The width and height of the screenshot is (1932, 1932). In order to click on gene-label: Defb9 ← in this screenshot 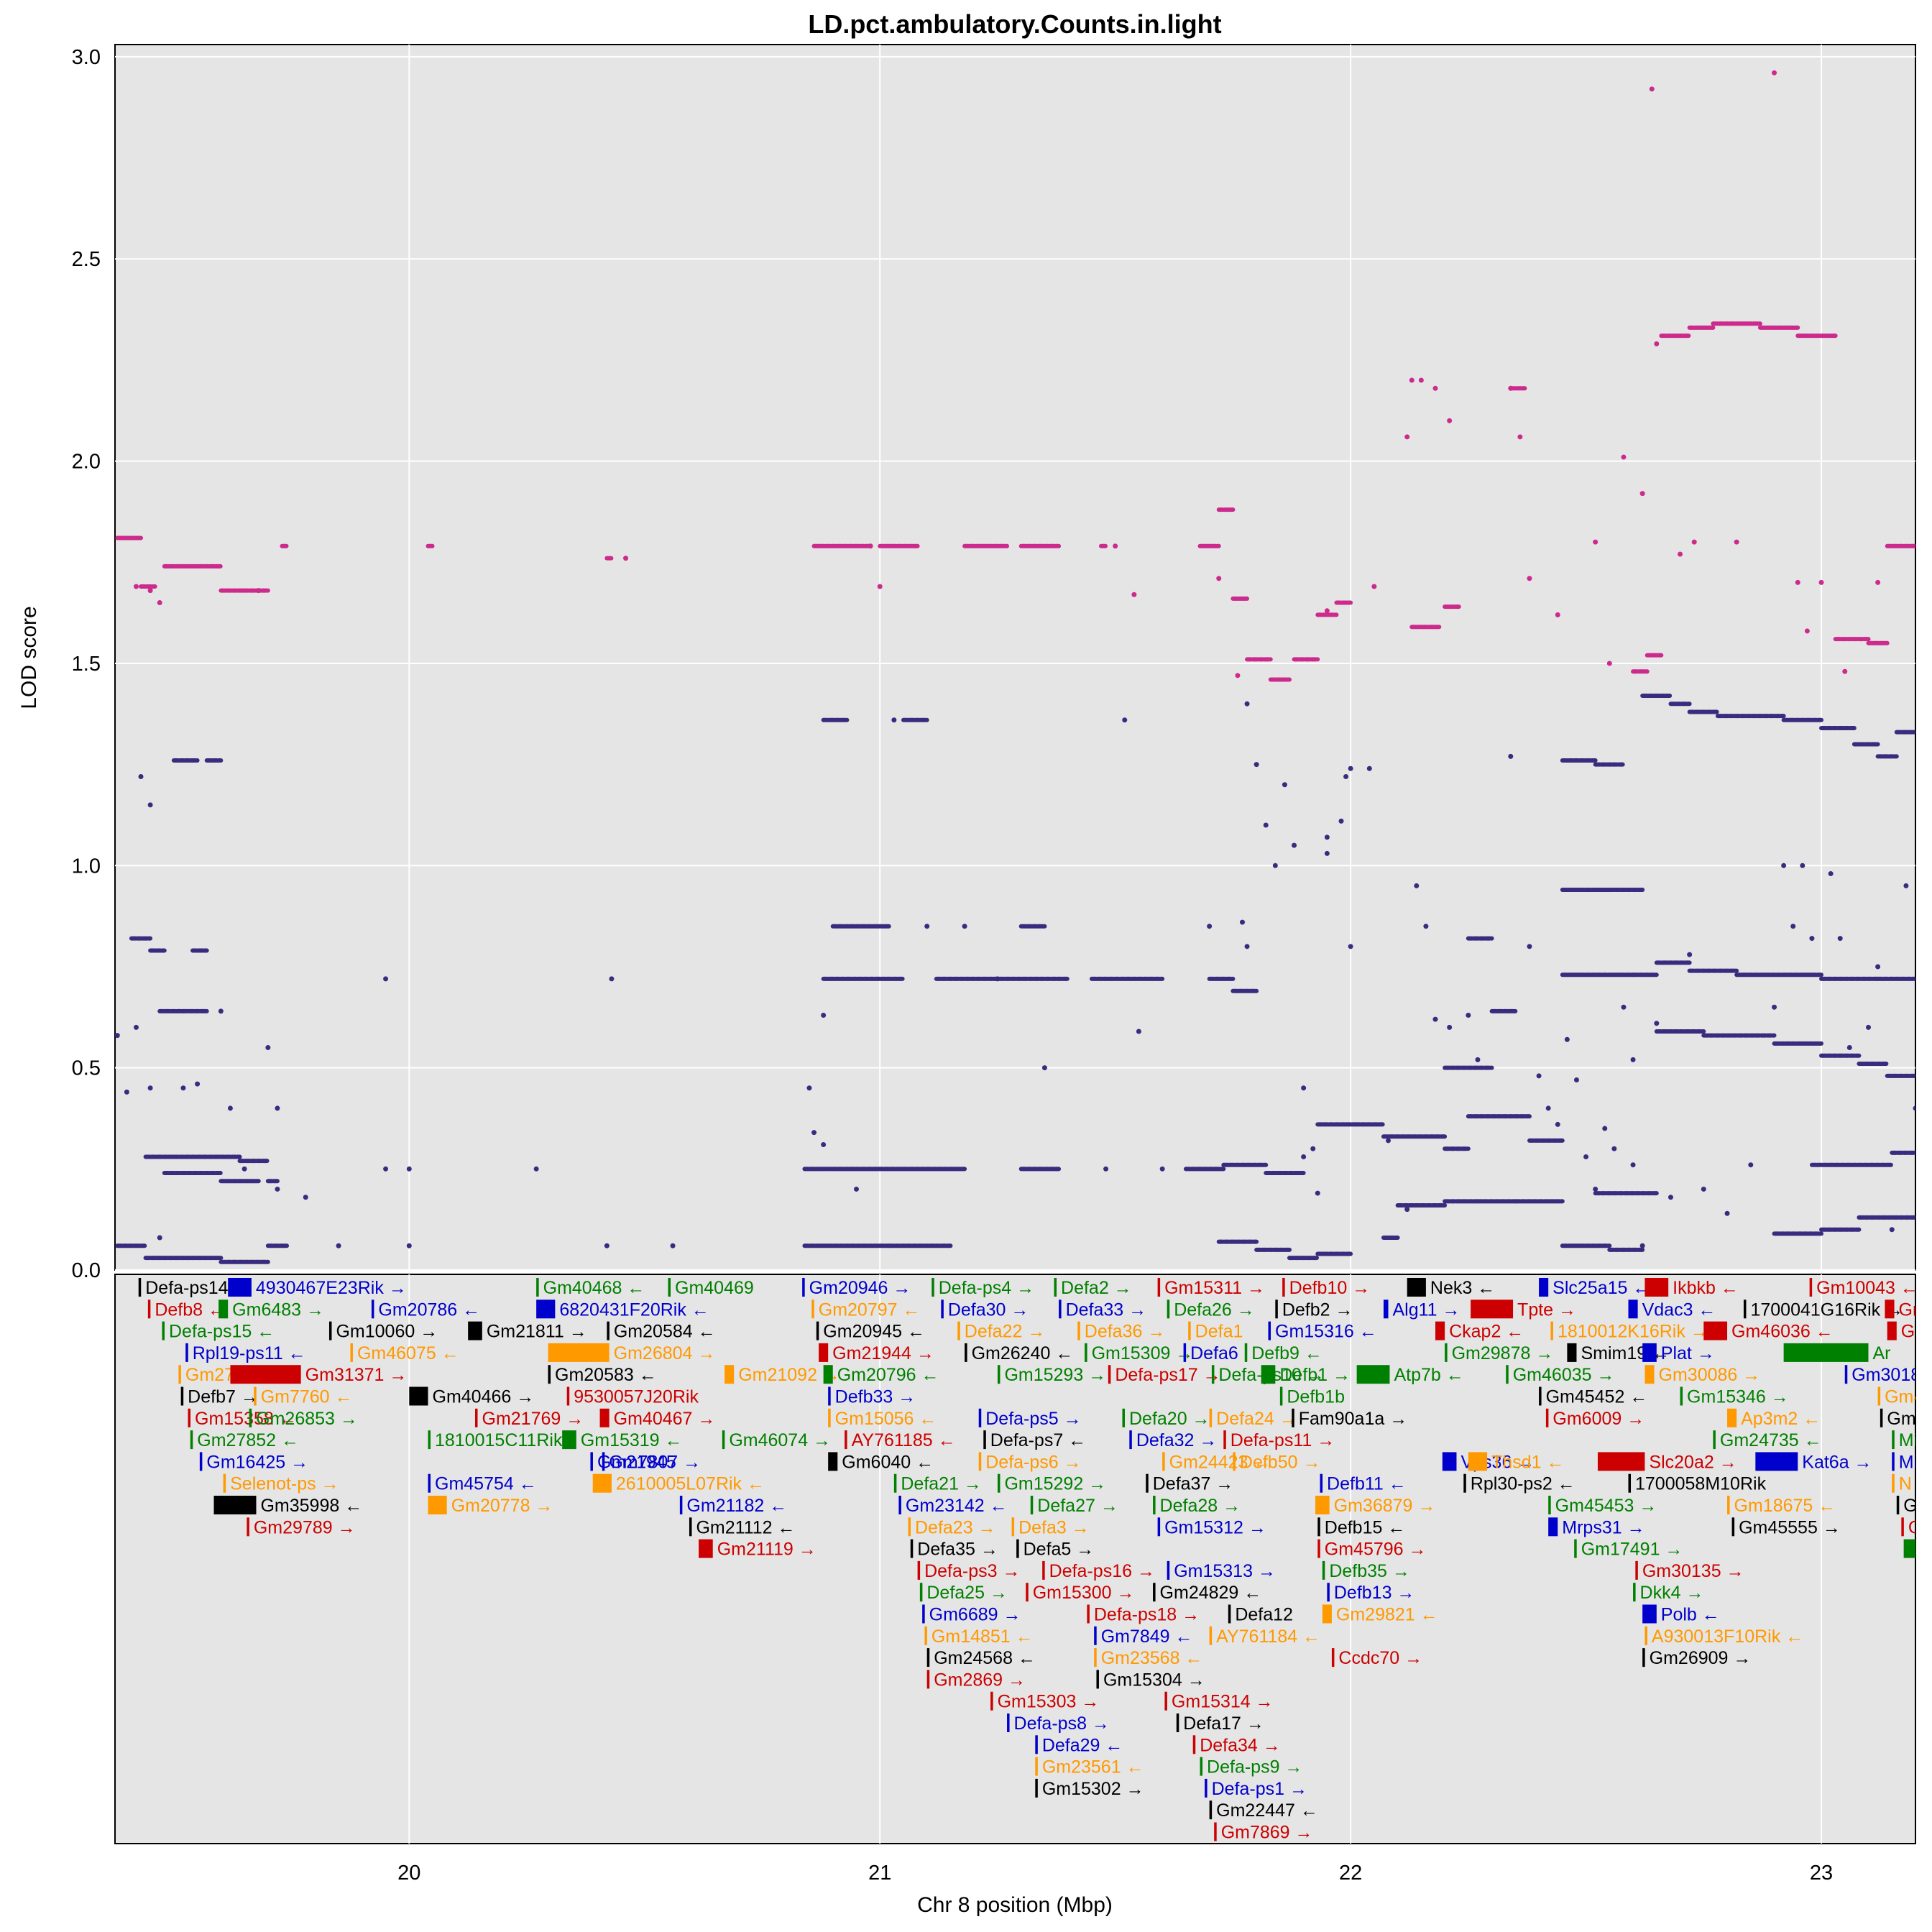, I will do `click(1286, 1353)`.